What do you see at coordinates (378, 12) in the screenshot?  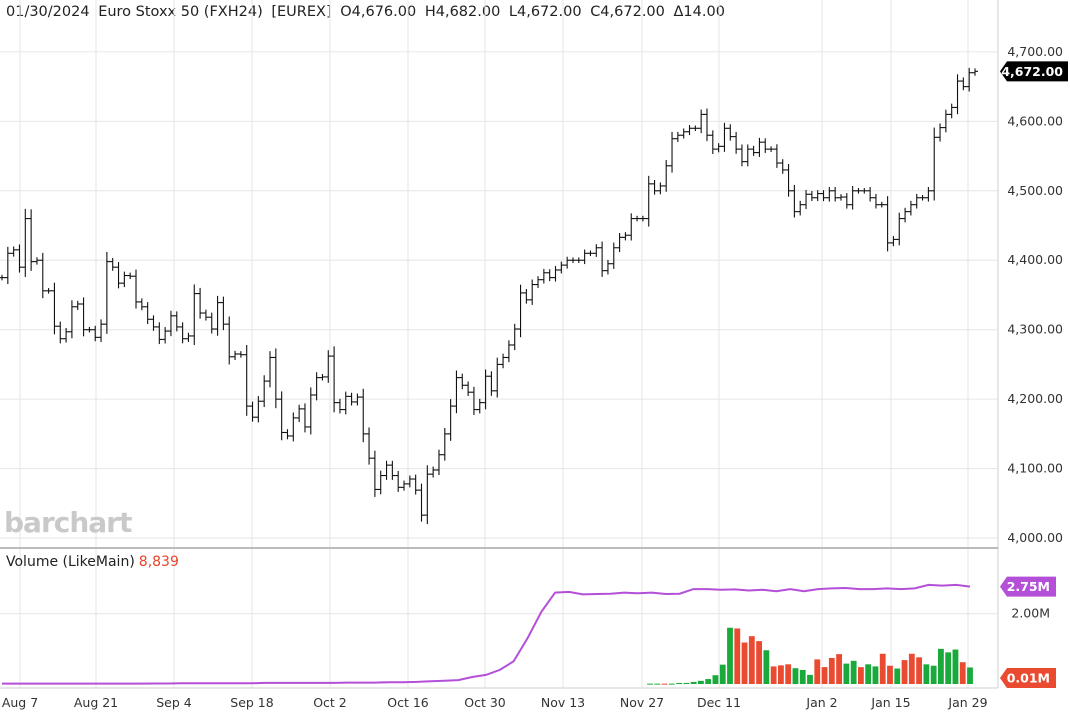 I see `header-open: O4,676.00` at bounding box center [378, 12].